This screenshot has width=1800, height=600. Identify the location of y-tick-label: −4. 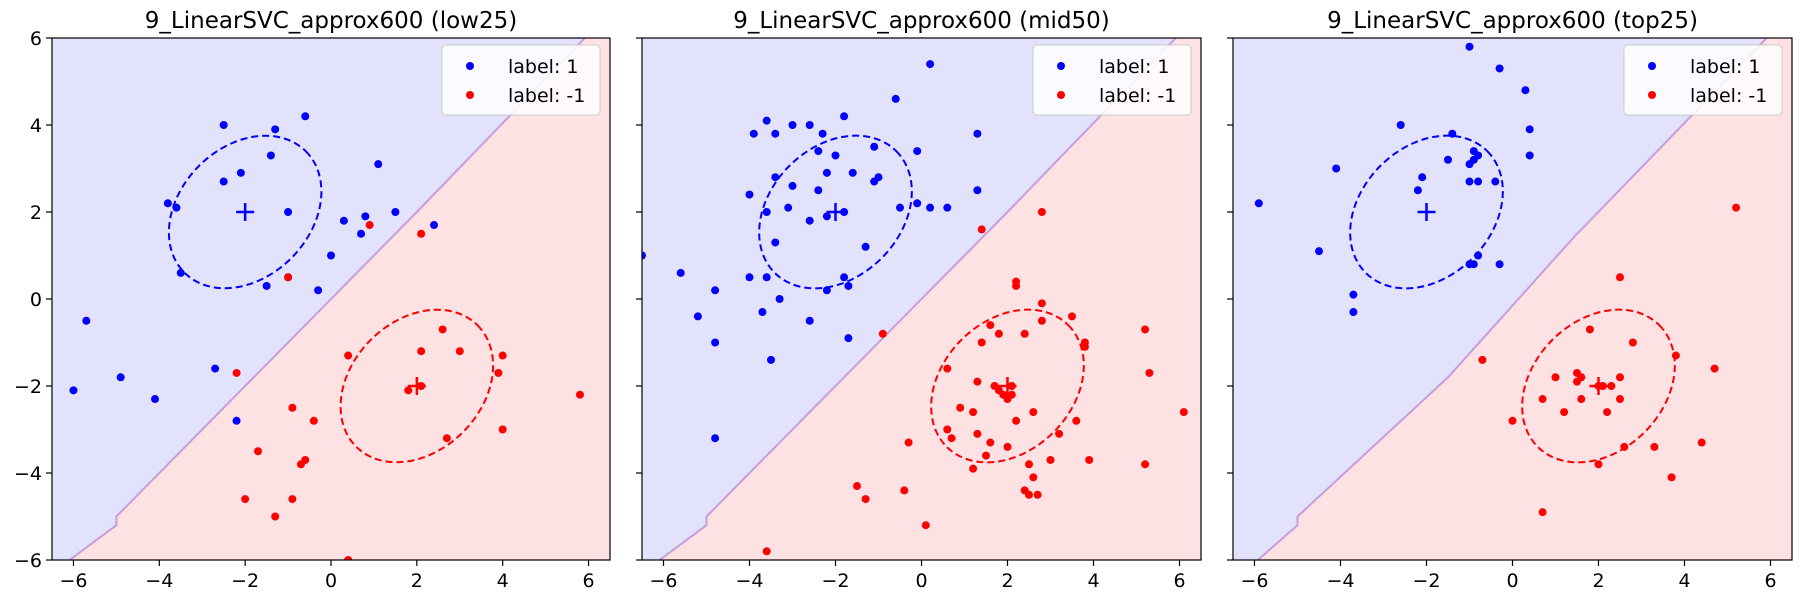
(28, 474).